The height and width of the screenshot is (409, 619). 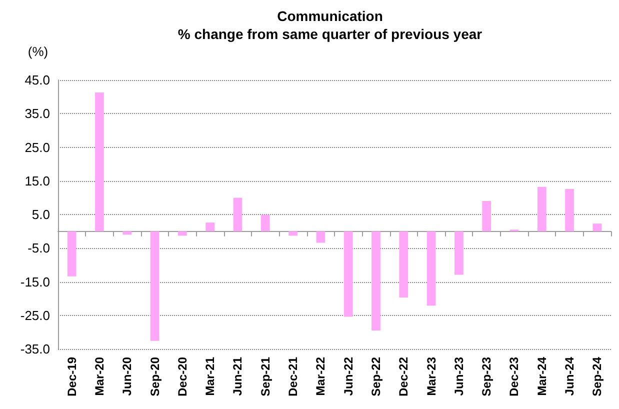 What do you see at coordinates (541, 376) in the screenshot?
I see `x-tick-label: Mar-24` at bounding box center [541, 376].